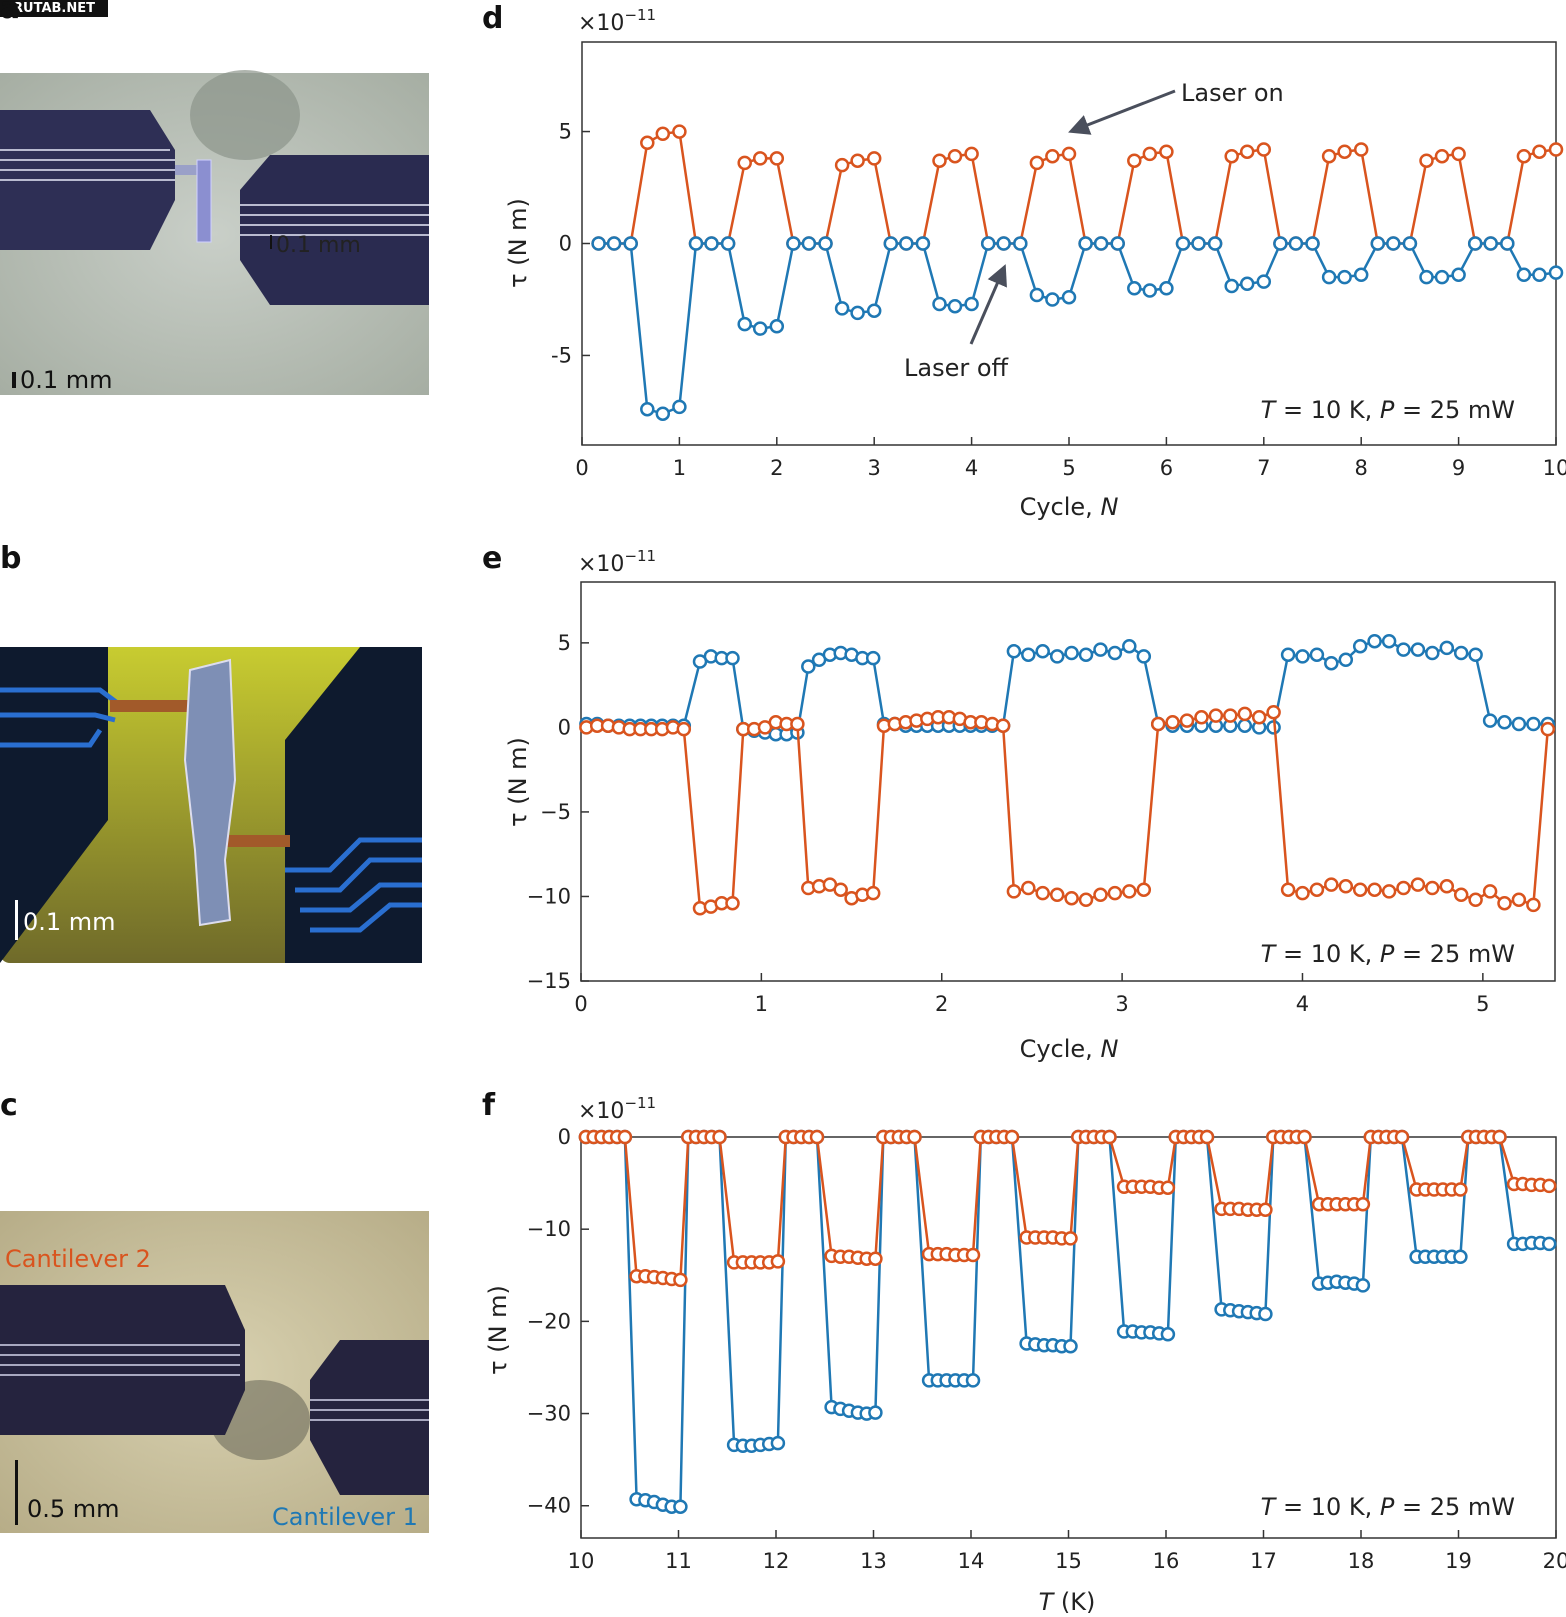 Image resolution: width=1566 pixels, height=1617 pixels. Describe the element at coordinates (1388, 1507) in the screenshot. I see `condition-f: T = 10 K, P = 25 mW` at that location.